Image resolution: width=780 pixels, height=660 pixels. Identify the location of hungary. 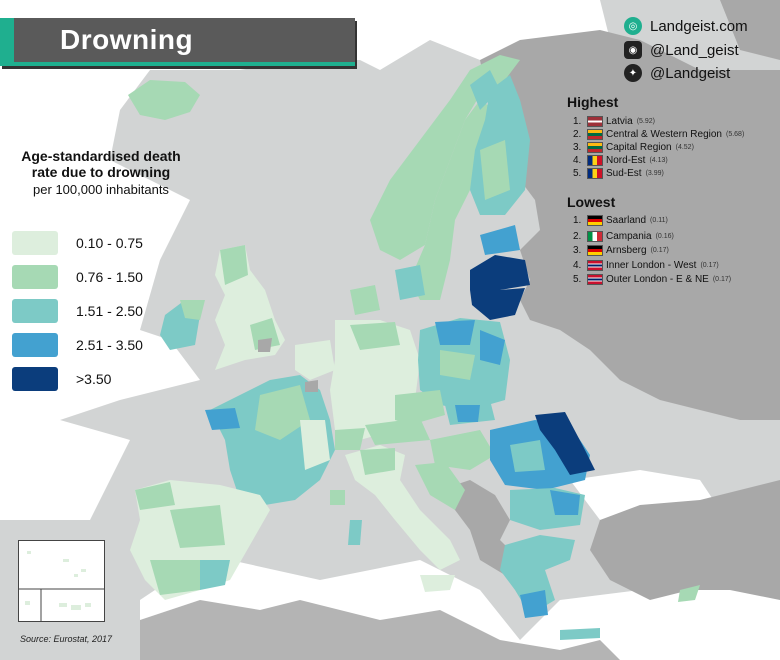
(462, 450).